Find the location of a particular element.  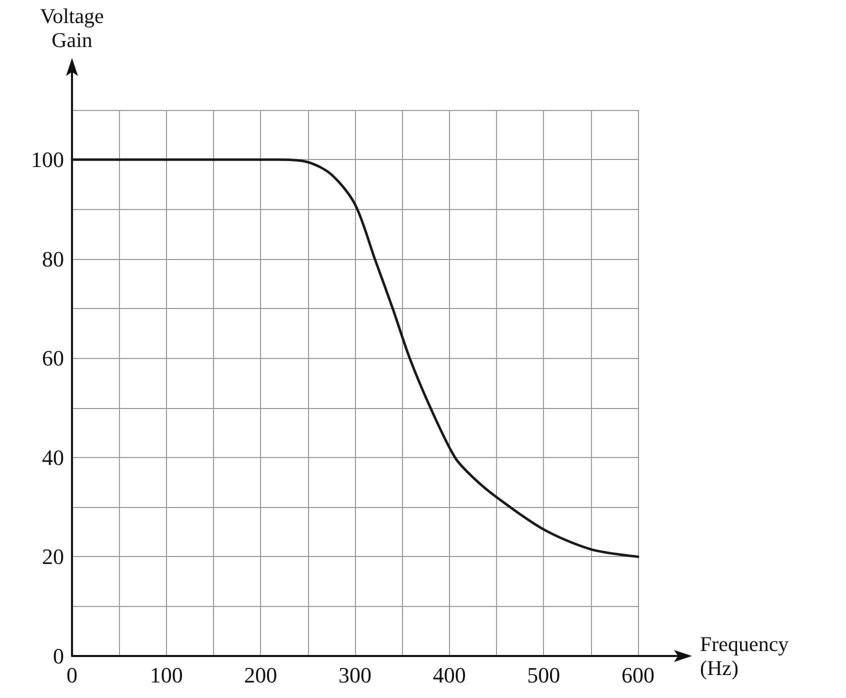

y-axis-title: Voltage Gain is located at coordinates (72, 28).